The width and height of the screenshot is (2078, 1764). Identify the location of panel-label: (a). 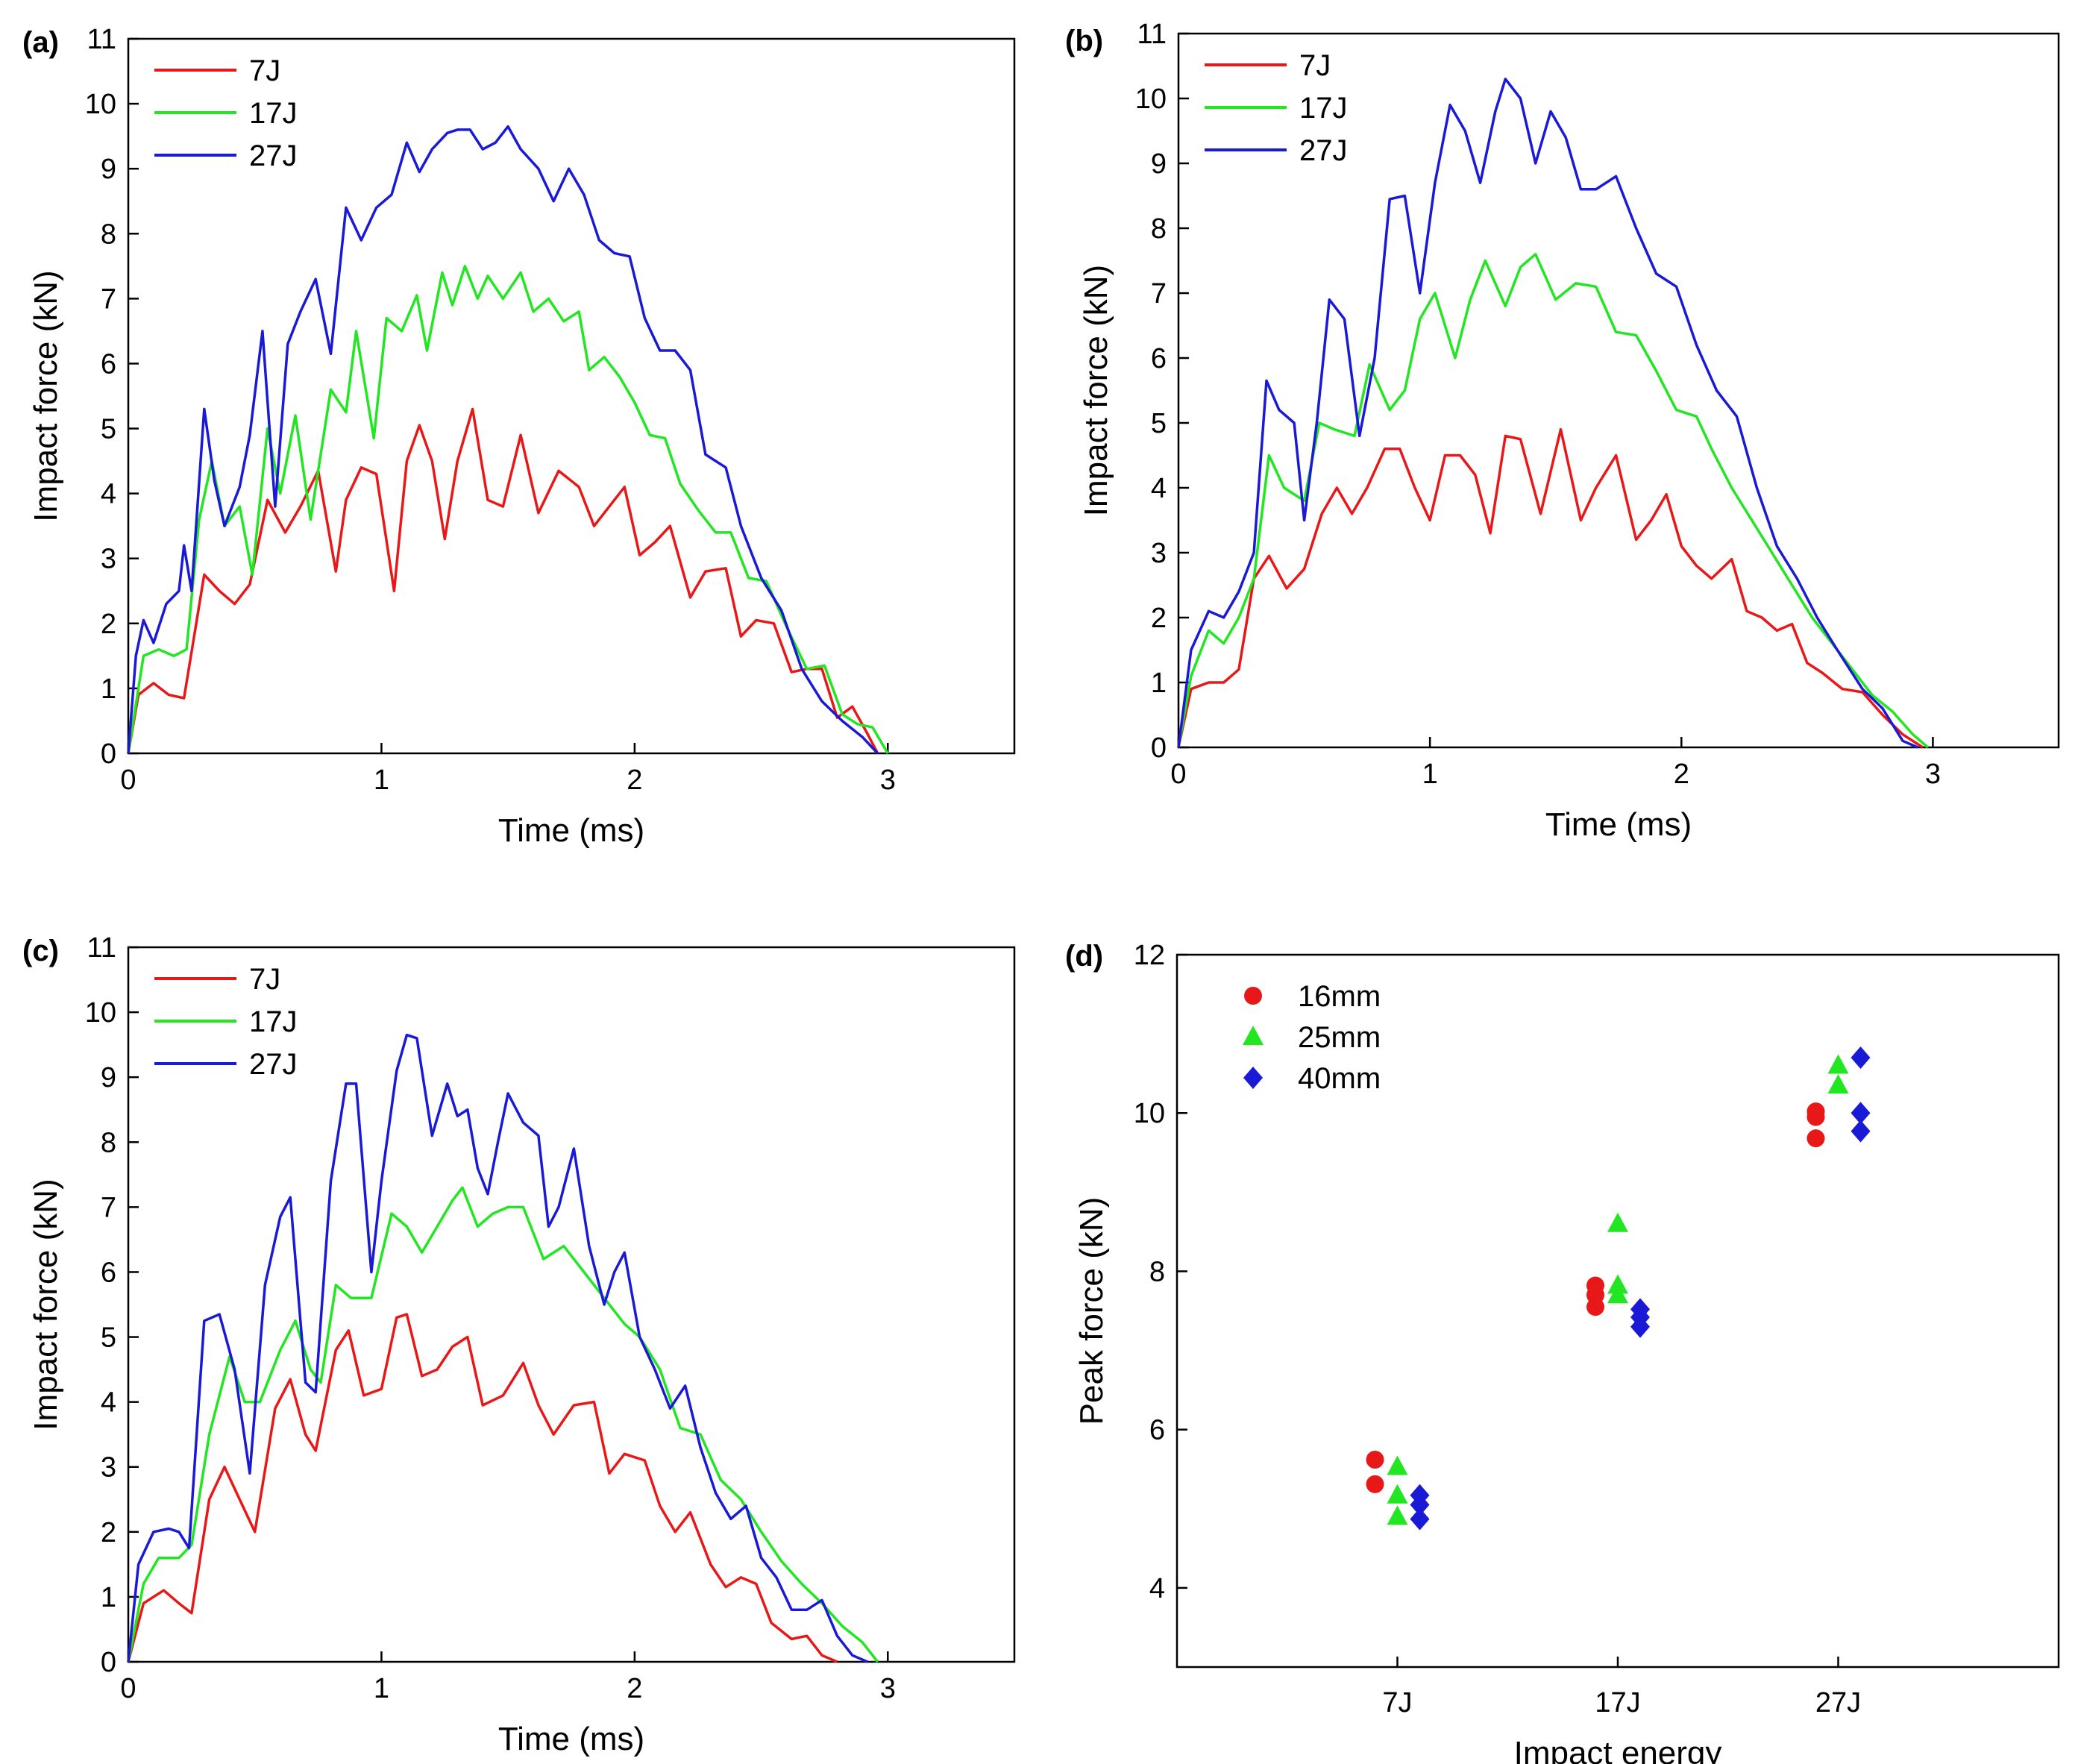
(40, 42).